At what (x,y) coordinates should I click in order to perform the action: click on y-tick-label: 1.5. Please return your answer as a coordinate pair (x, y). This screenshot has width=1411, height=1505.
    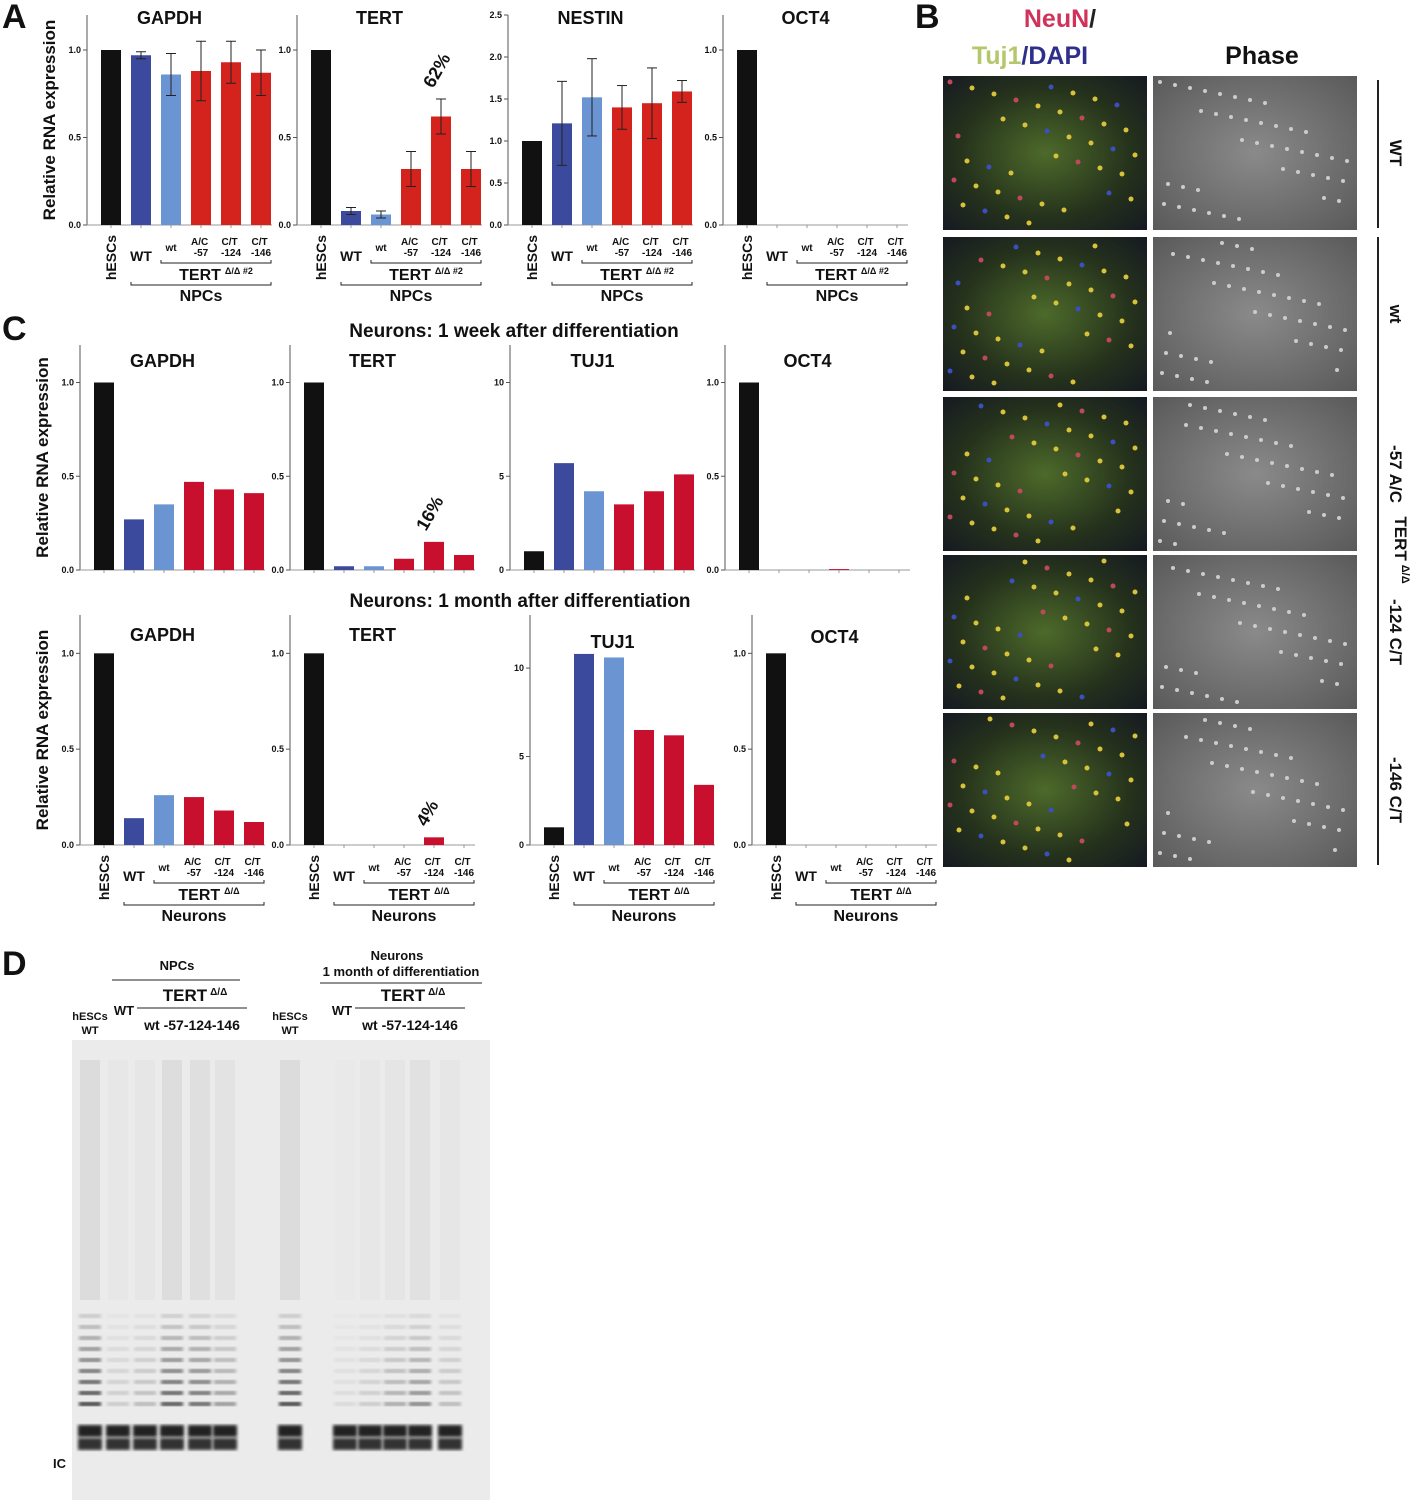
    Looking at the image, I should click on (495, 99).